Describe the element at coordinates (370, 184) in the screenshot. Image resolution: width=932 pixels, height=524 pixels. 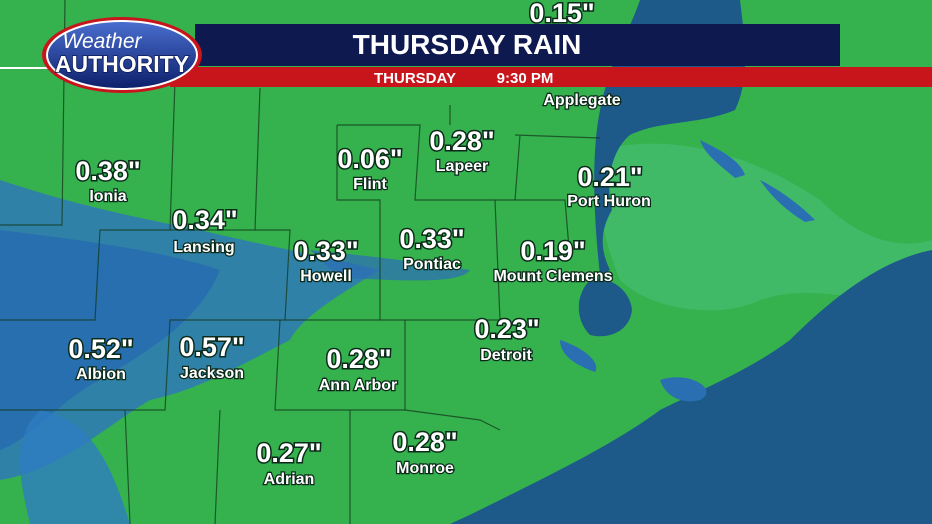
I see `city-name: Flint` at that location.